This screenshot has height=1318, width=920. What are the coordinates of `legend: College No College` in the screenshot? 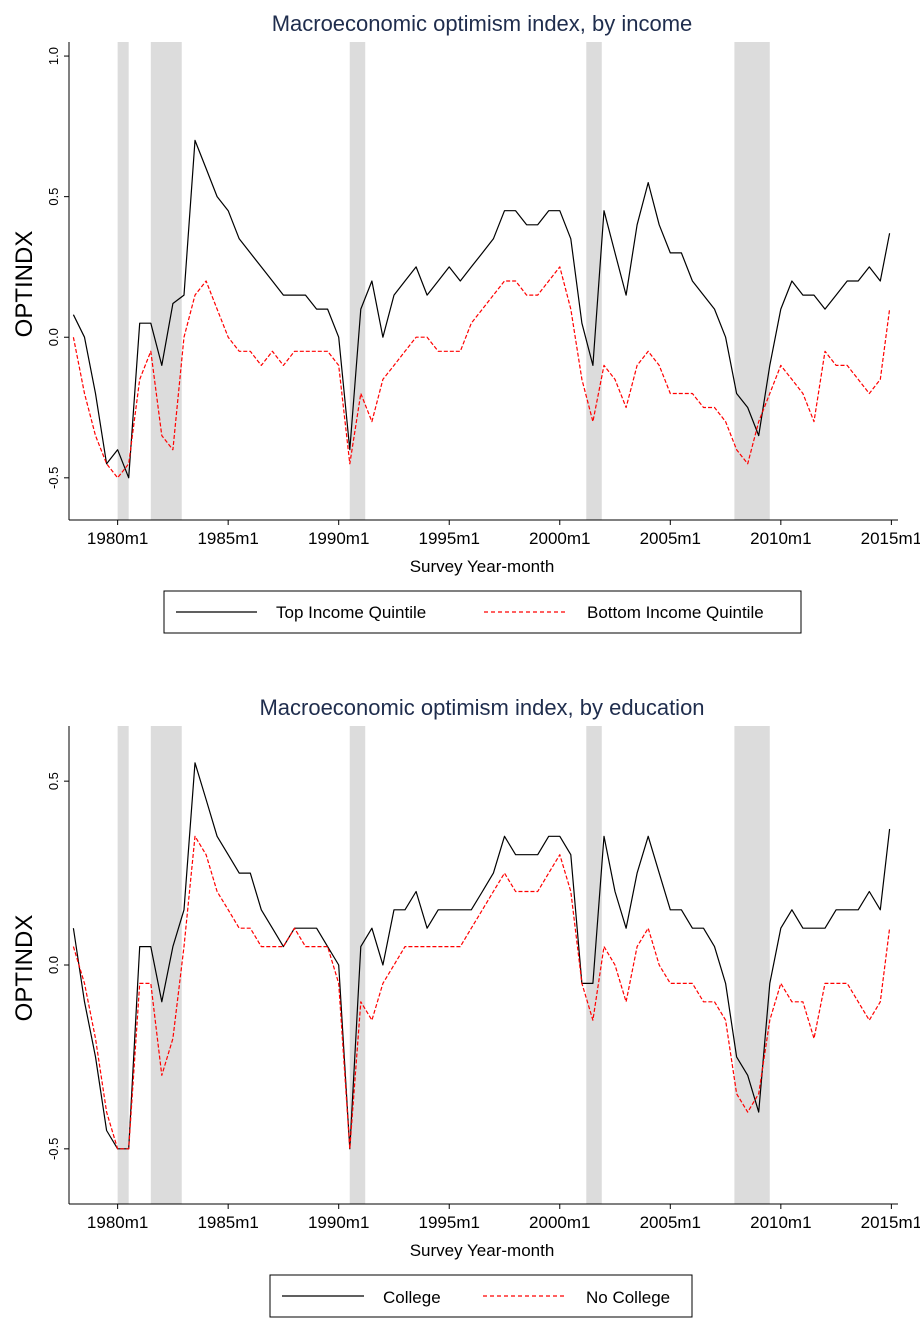 It's located at (481, 1296).